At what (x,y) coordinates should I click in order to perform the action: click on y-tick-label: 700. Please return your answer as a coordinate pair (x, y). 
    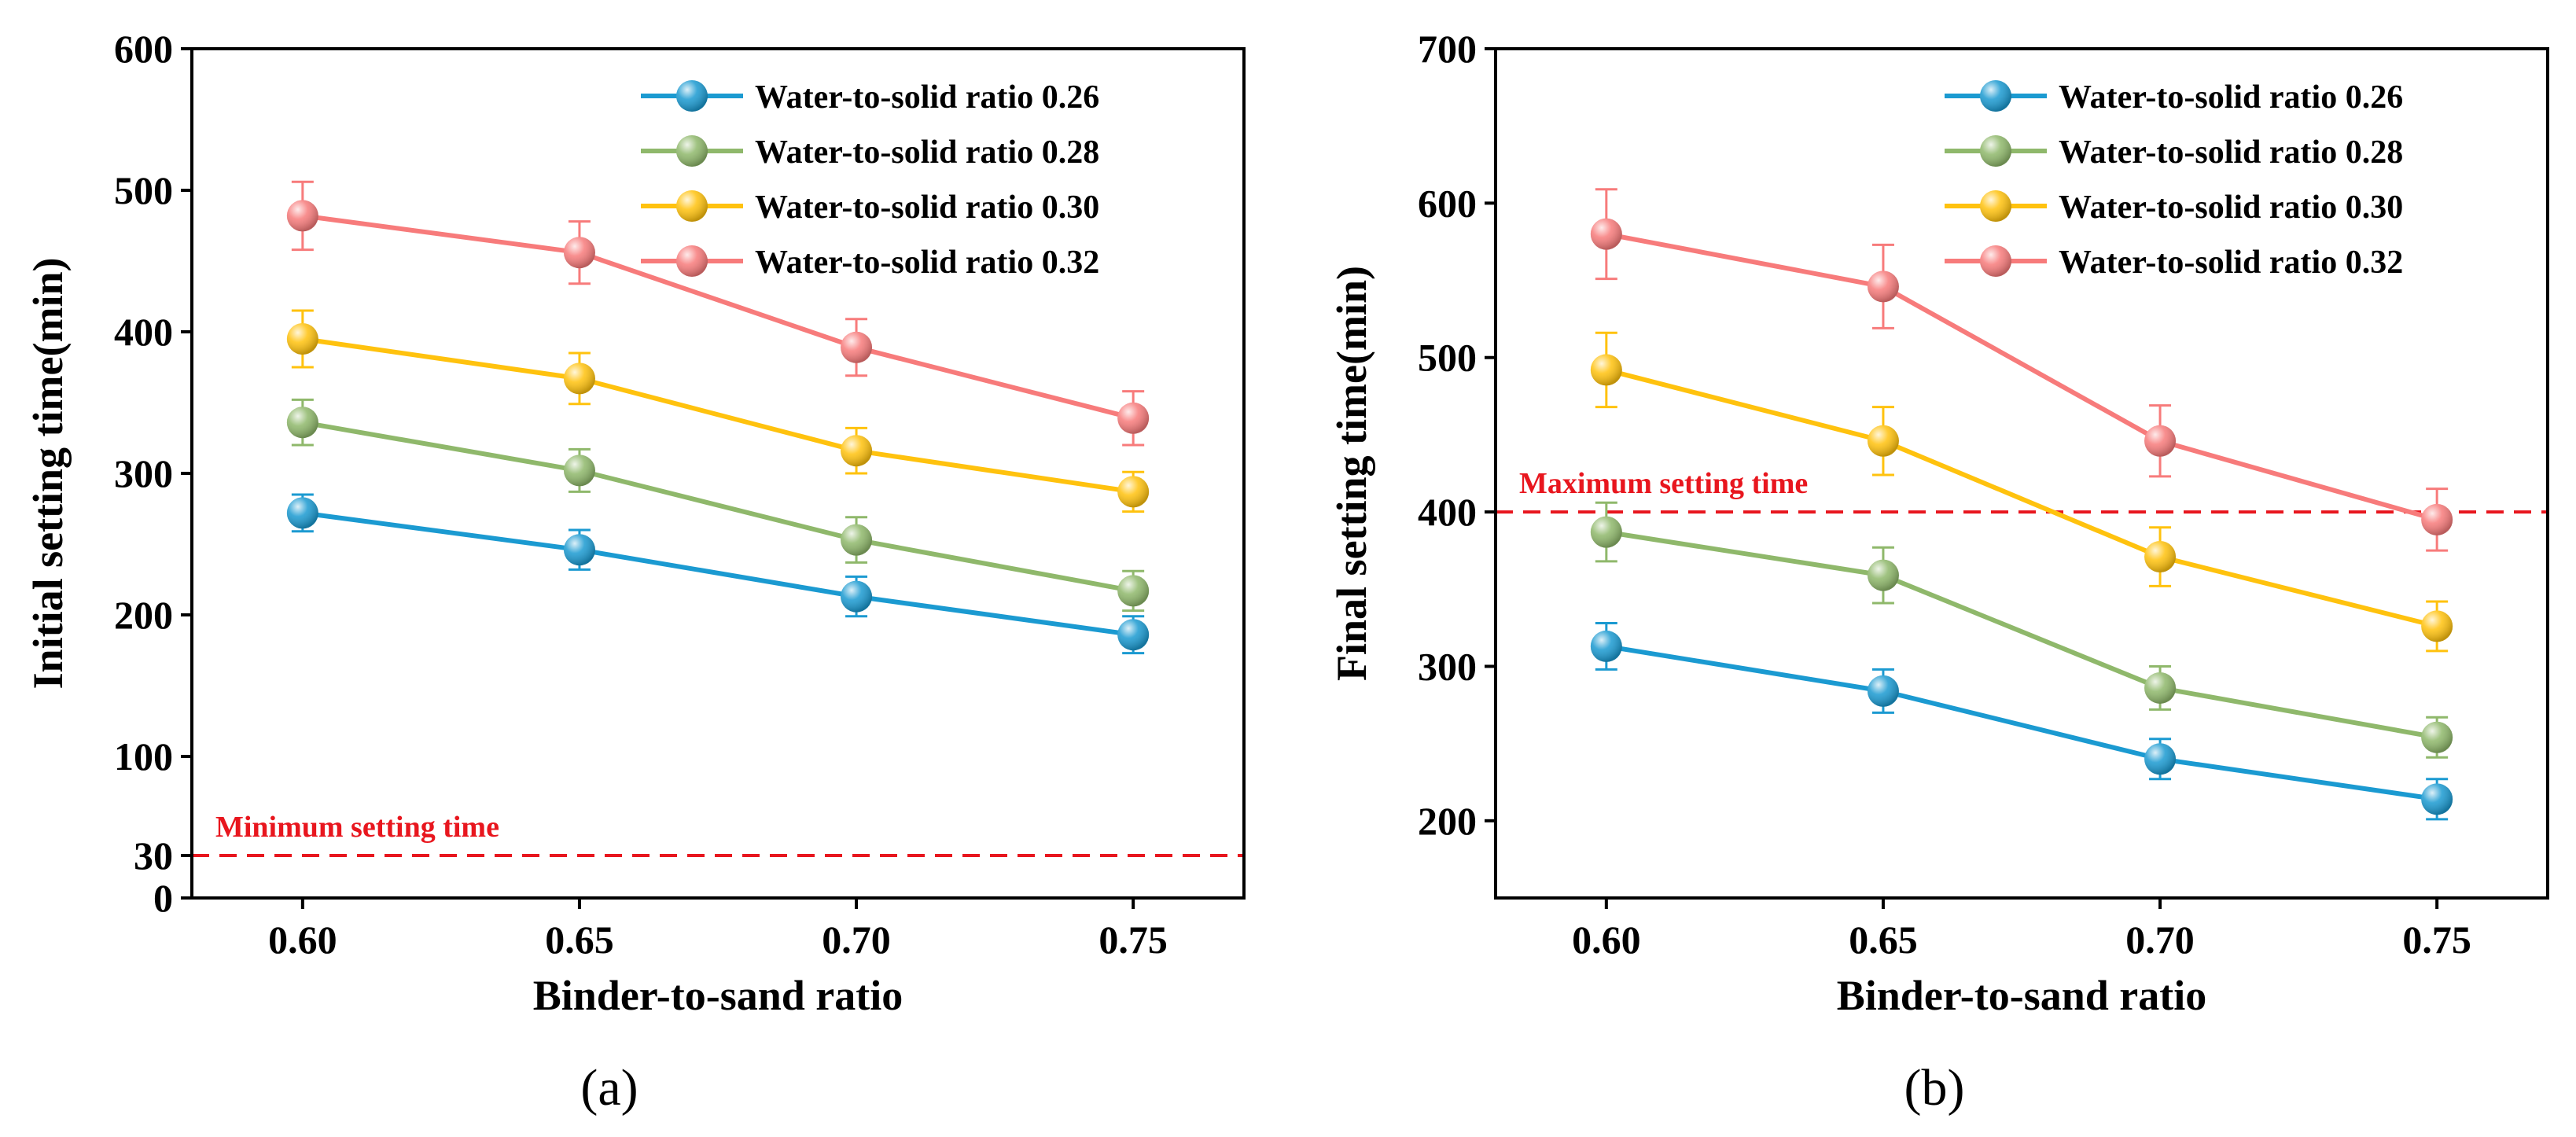
    Looking at the image, I should click on (1447, 49).